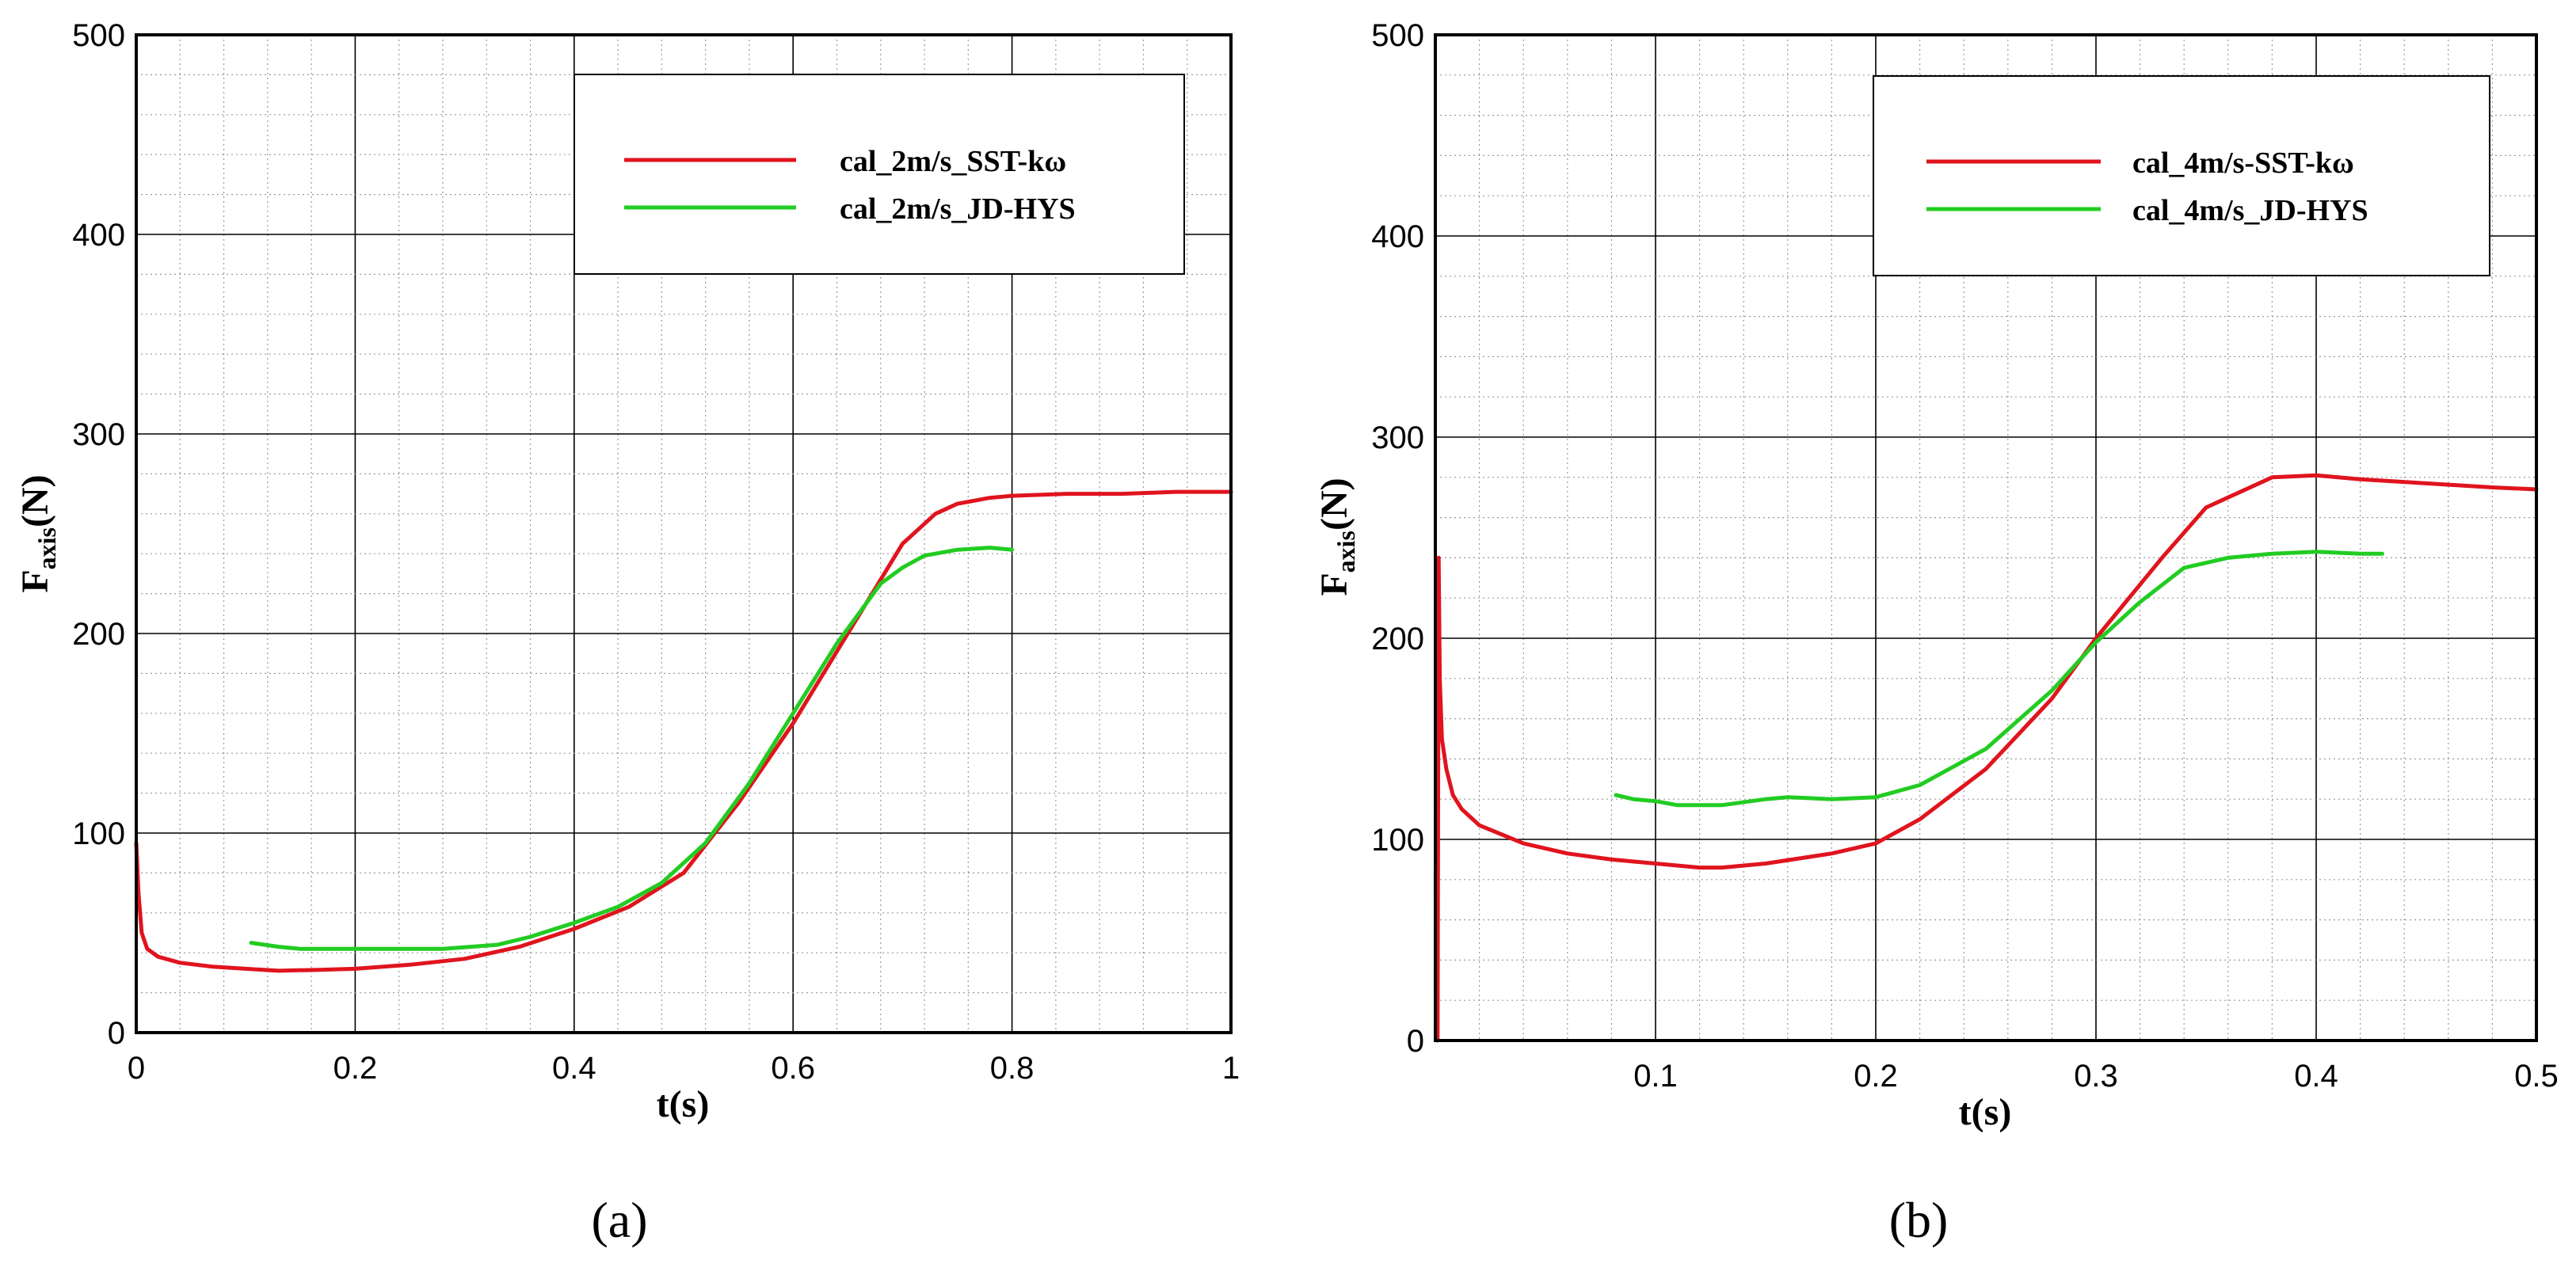 The height and width of the screenshot is (1267, 2576). Describe the element at coordinates (1876, 1076) in the screenshot. I see `panel-b-x-tick-label: 0.2` at that location.